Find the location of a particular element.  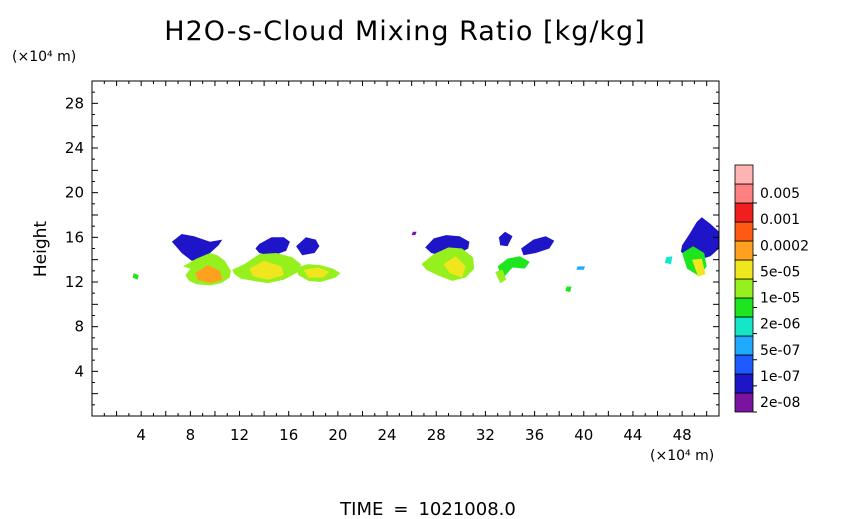

colorbar-label: 1e-07 is located at coordinates (780, 377).